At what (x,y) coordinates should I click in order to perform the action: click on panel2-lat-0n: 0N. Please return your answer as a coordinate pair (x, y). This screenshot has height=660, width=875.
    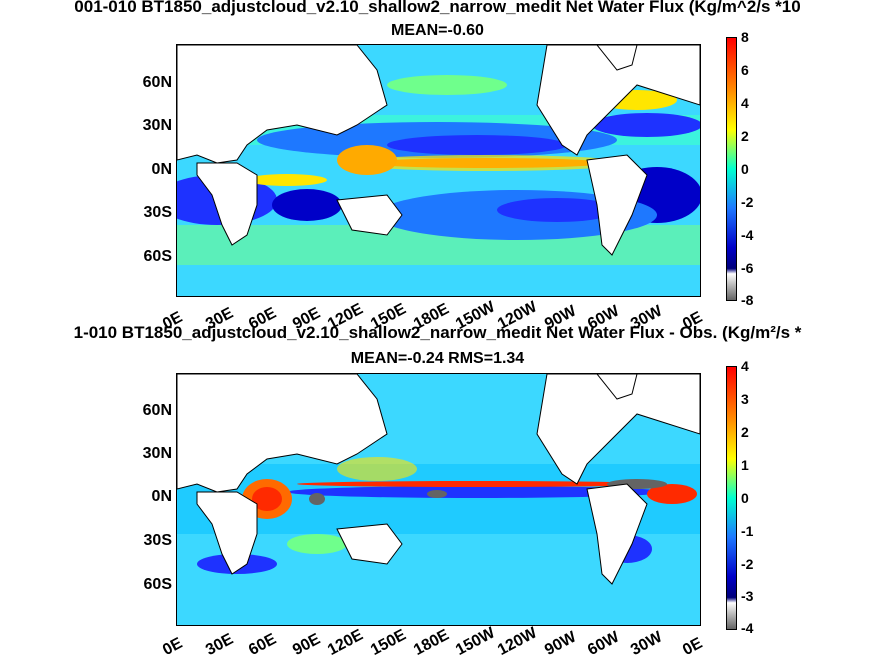
    Looking at the image, I should click on (161, 496).